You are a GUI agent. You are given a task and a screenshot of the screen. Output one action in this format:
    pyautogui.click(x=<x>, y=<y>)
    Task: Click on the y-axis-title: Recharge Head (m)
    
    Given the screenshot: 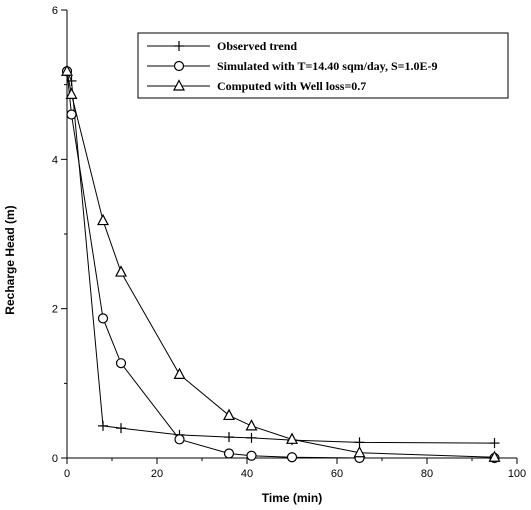 What is the action you would take?
    pyautogui.click(x=10, y=259)
    